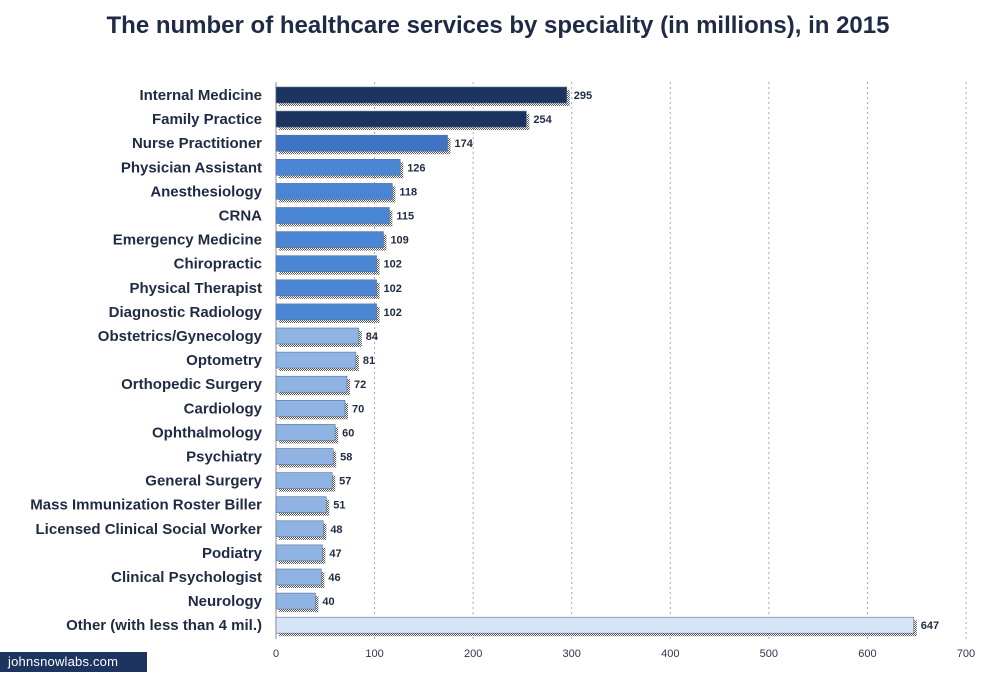 This screenshot has height=673, width=996. I want to click on value-label: 295, so click(583, 96).